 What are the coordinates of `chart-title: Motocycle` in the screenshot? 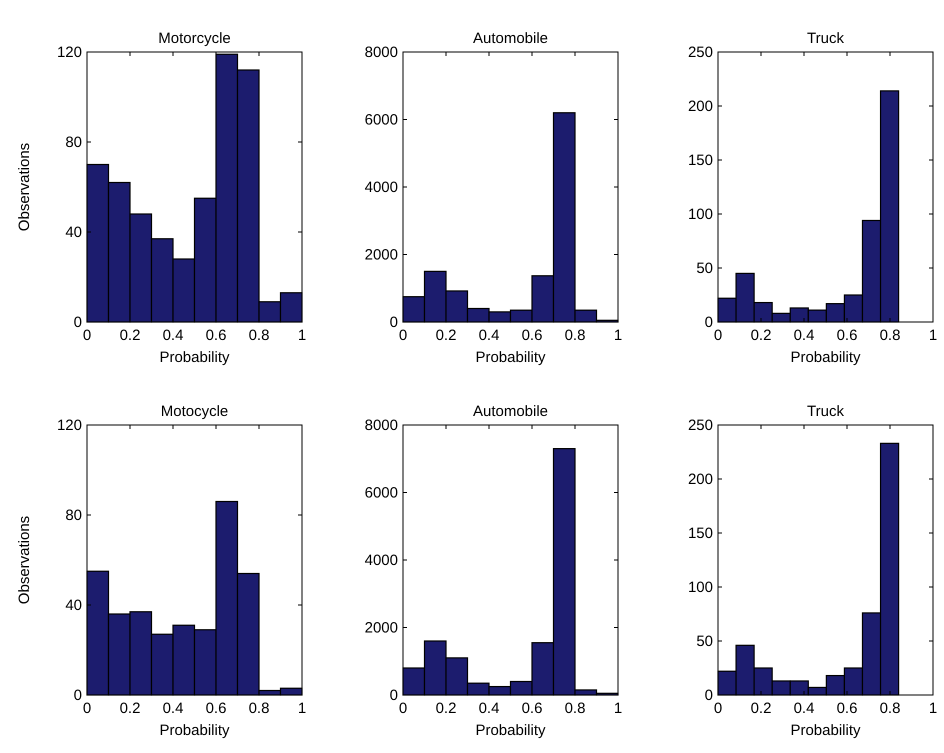 It's located at (194, 411).